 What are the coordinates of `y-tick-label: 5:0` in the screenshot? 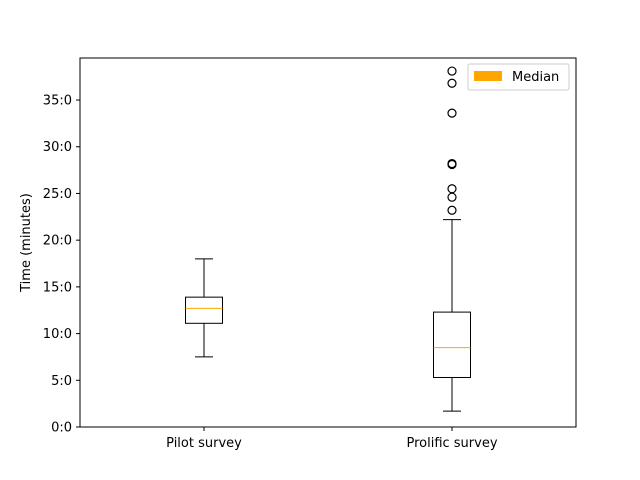 It's located at (61, 381).